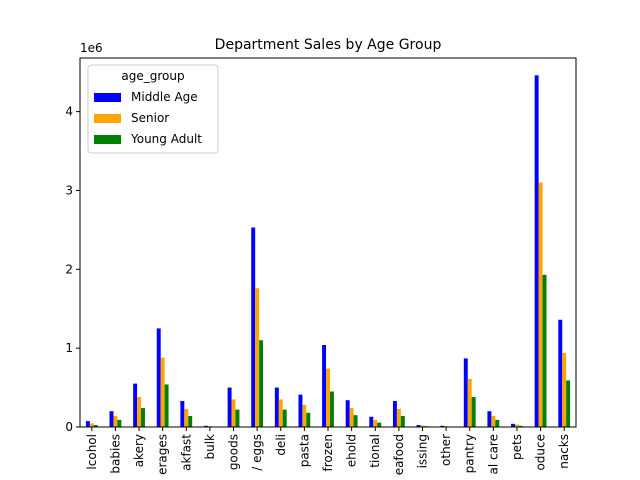 The image size is (640, 480). I want to click on x-tick-label-13: eafood, so click(399, 454).